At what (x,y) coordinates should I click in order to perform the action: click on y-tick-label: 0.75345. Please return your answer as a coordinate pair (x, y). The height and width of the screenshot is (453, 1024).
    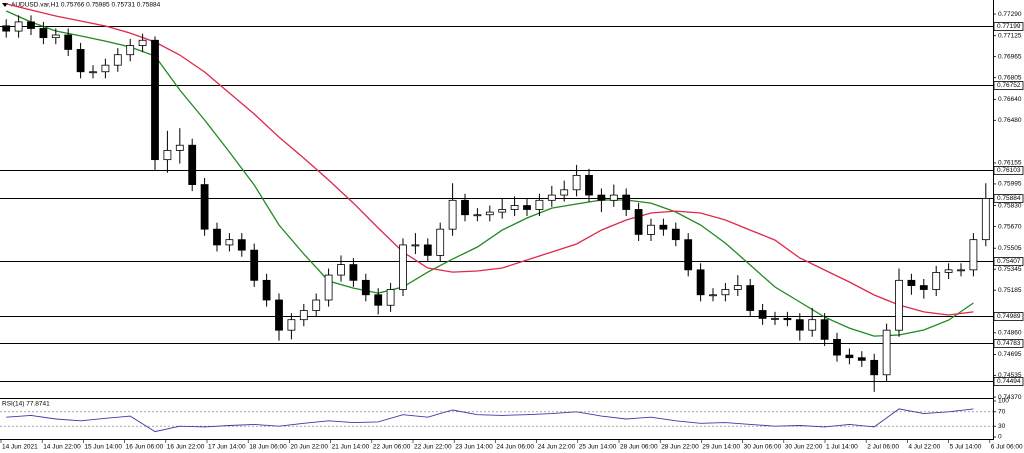
    Looking at the image, I should click on (1010, 269).